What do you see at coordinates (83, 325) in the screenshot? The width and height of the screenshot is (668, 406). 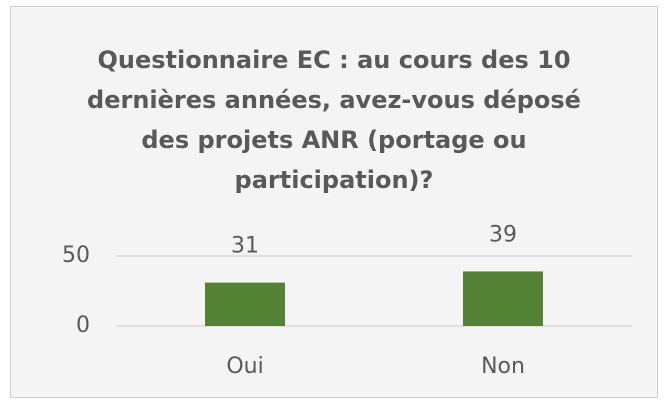 I see `y-tick-label: 0` at bounding box center [83, 325].